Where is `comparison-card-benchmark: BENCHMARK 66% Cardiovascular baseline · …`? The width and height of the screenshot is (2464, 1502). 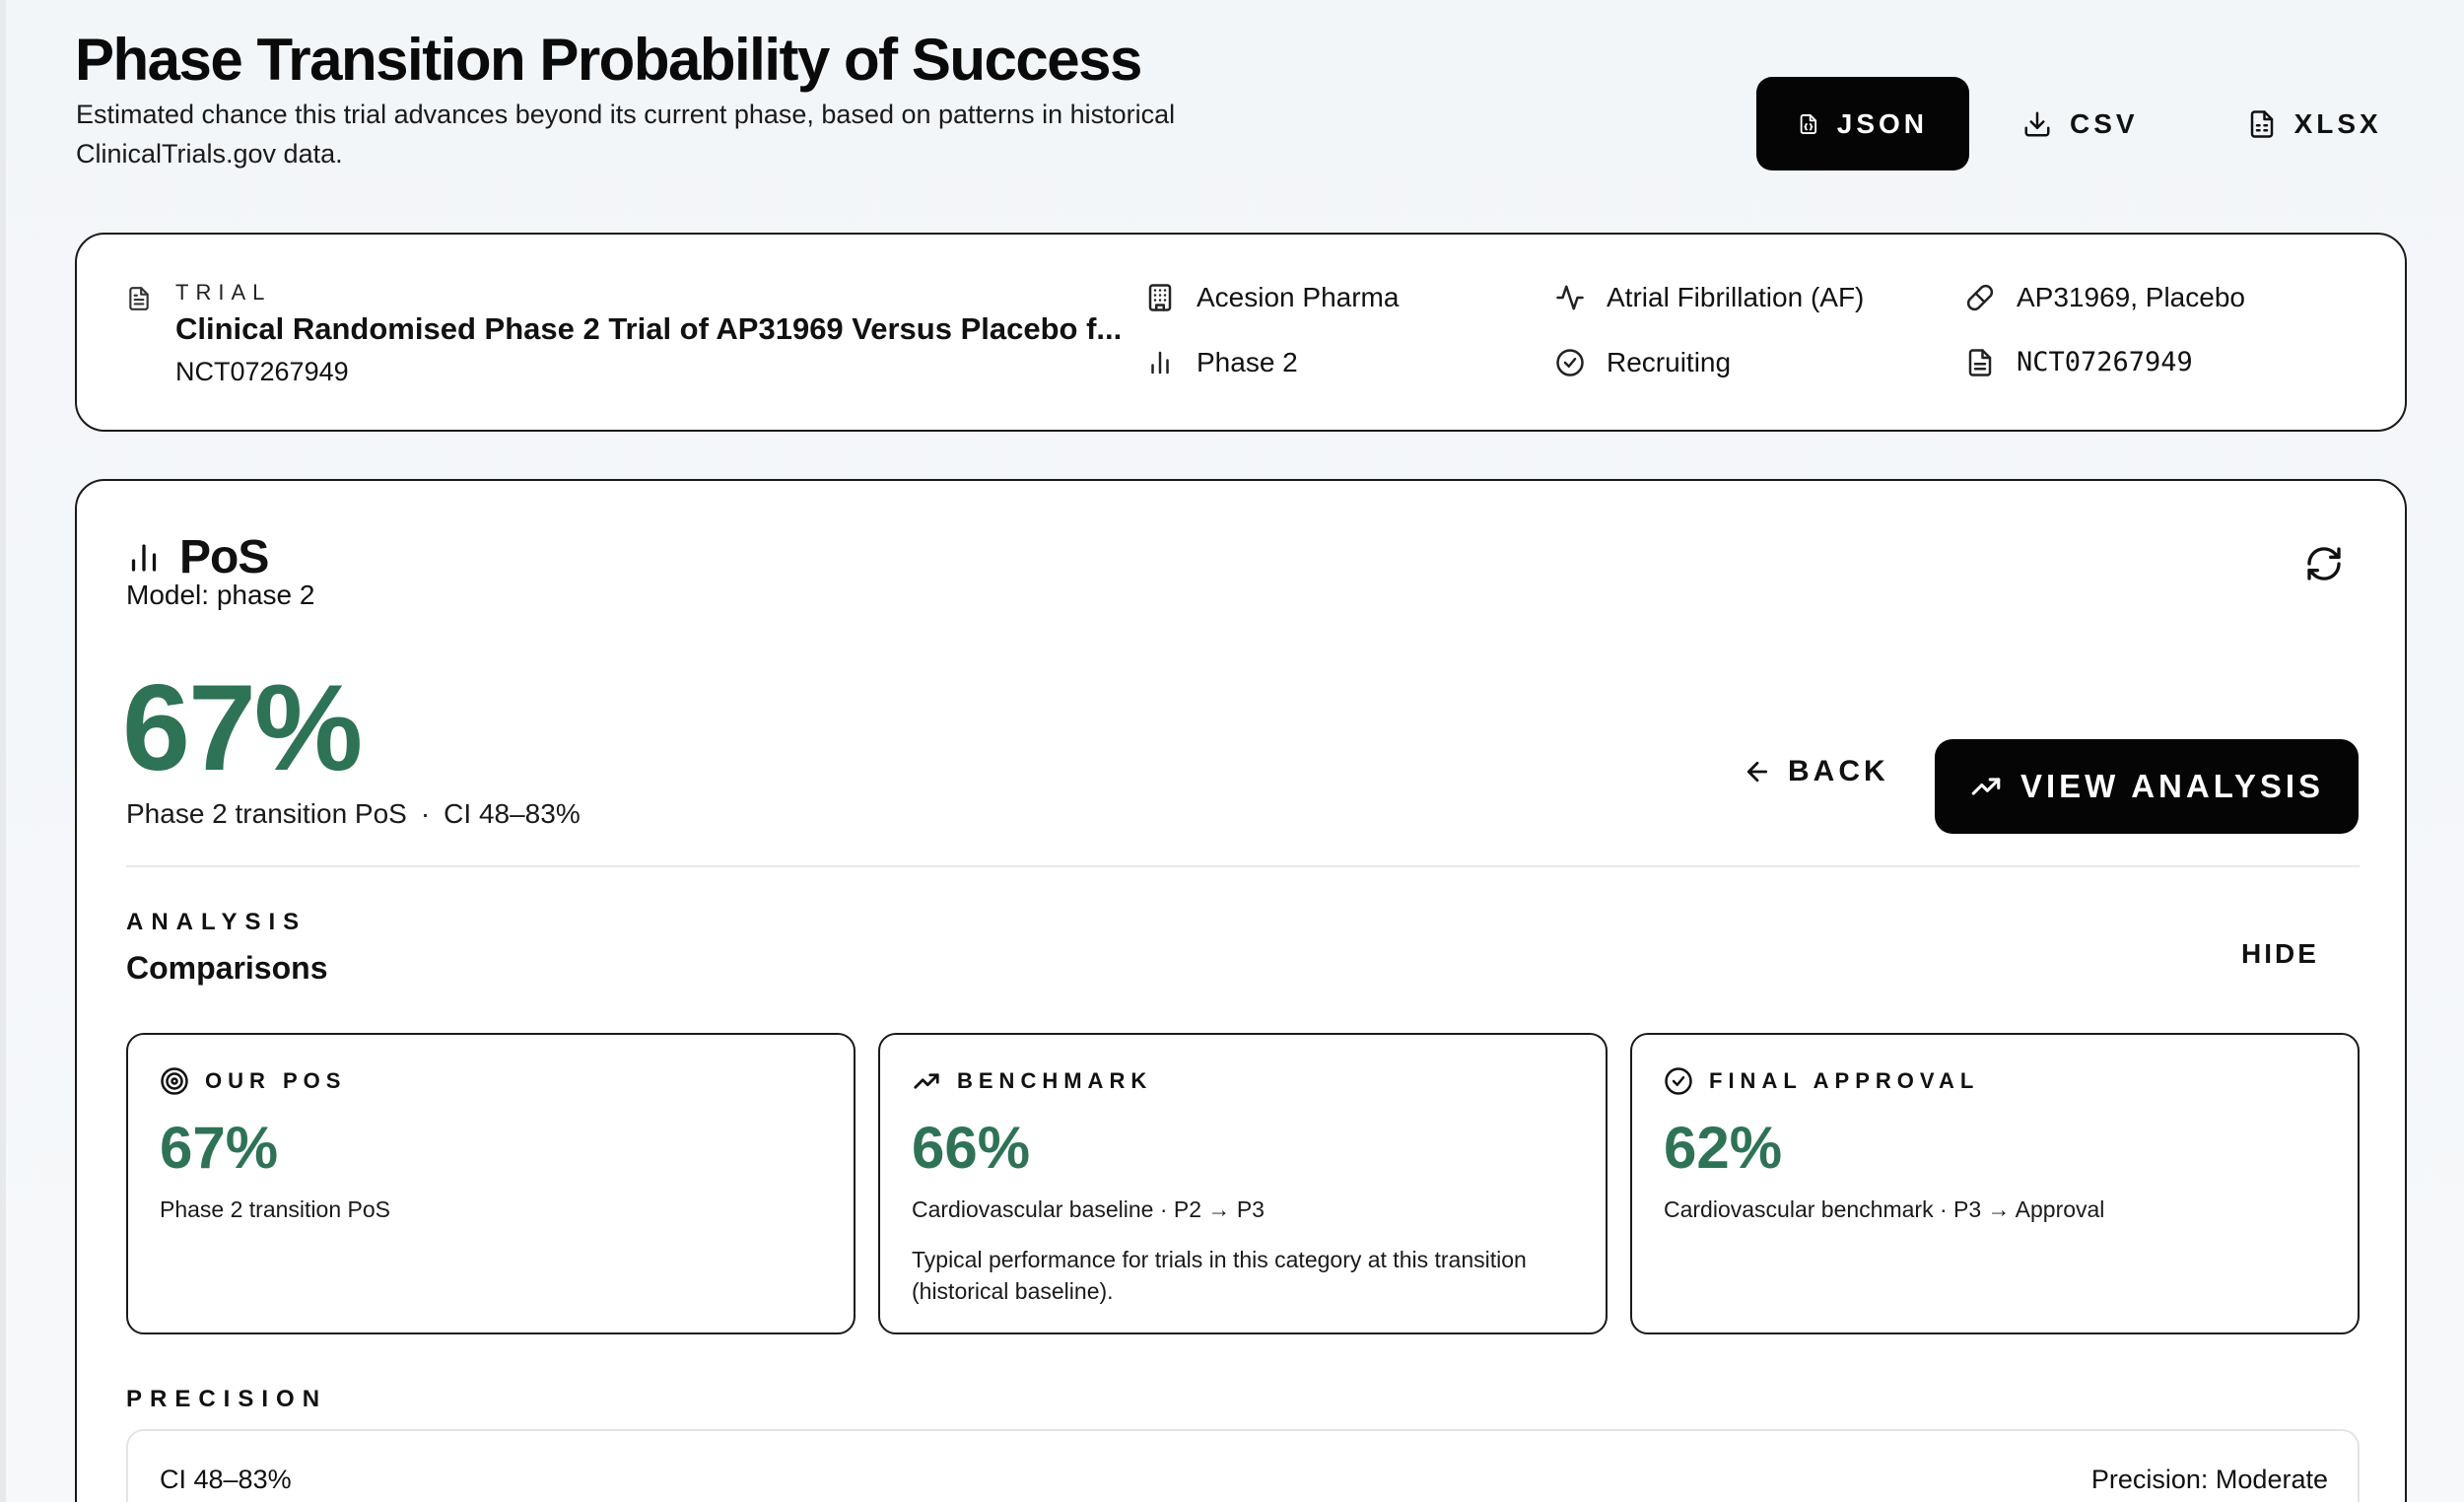
comparison-card-benchmark: BENCHMARK 66% Cardiovascular baseline · … is located at coordinates (1243, 1183).